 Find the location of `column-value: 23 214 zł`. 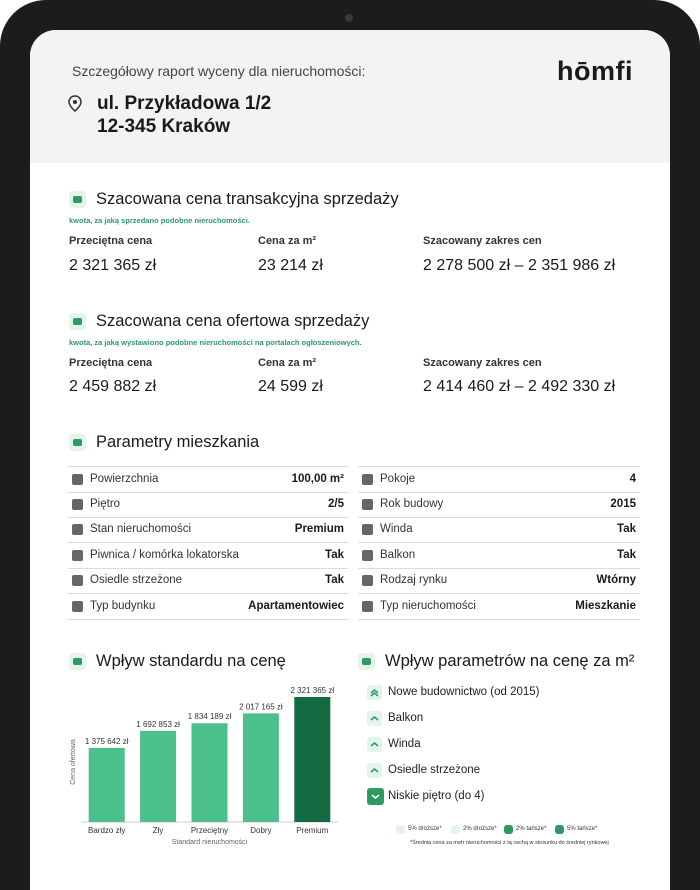

column-value: 23 214 zł is located at coordinates (290, 265).